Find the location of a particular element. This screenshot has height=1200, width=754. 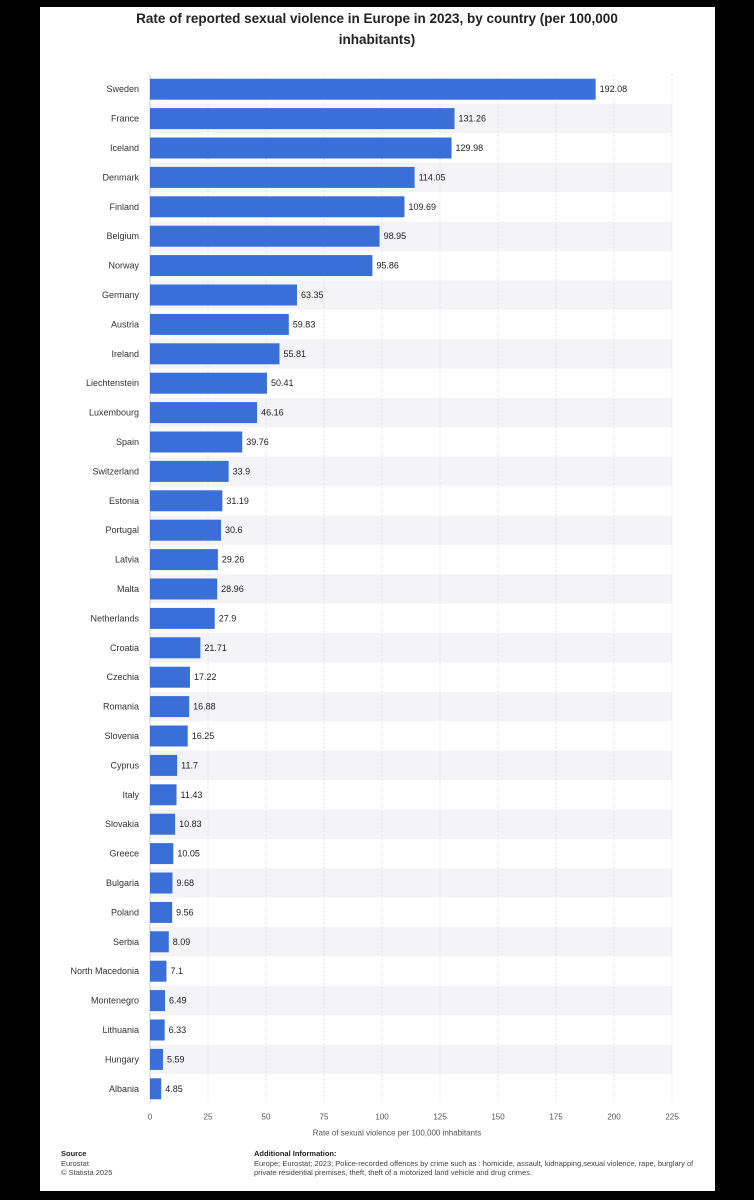

category-label: Serbia is located at coordinates (126, 942).